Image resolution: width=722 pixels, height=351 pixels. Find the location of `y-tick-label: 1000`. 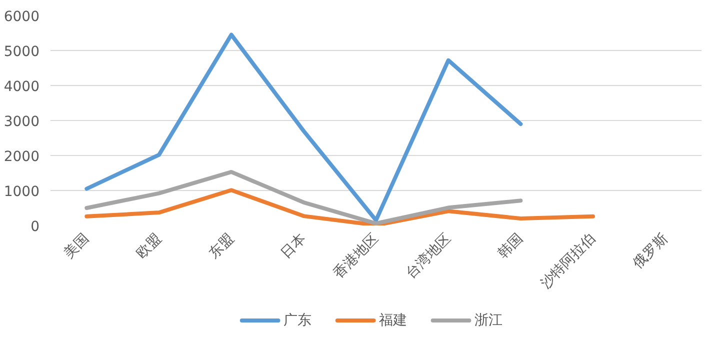

y-tick-label: 1000 is located at coordinates (22, 192).